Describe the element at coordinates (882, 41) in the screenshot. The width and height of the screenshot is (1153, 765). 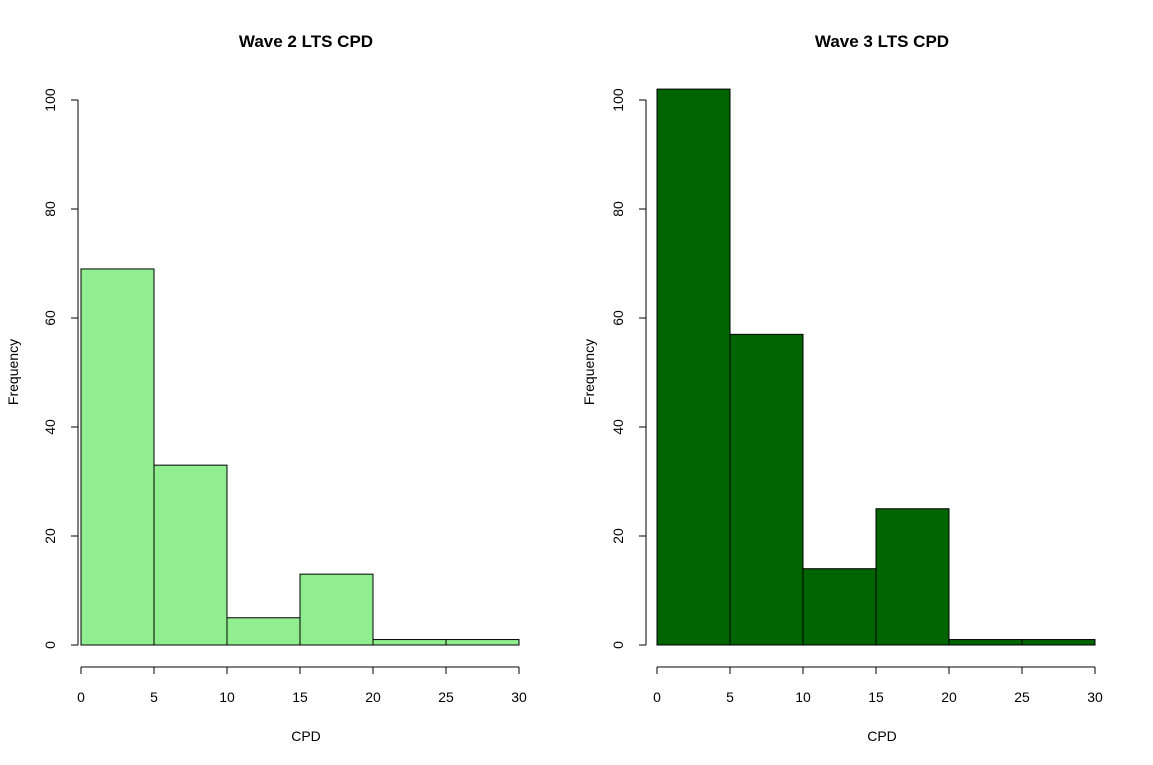
I see `chart-title: Wave 3 LTS CPD` at that location.